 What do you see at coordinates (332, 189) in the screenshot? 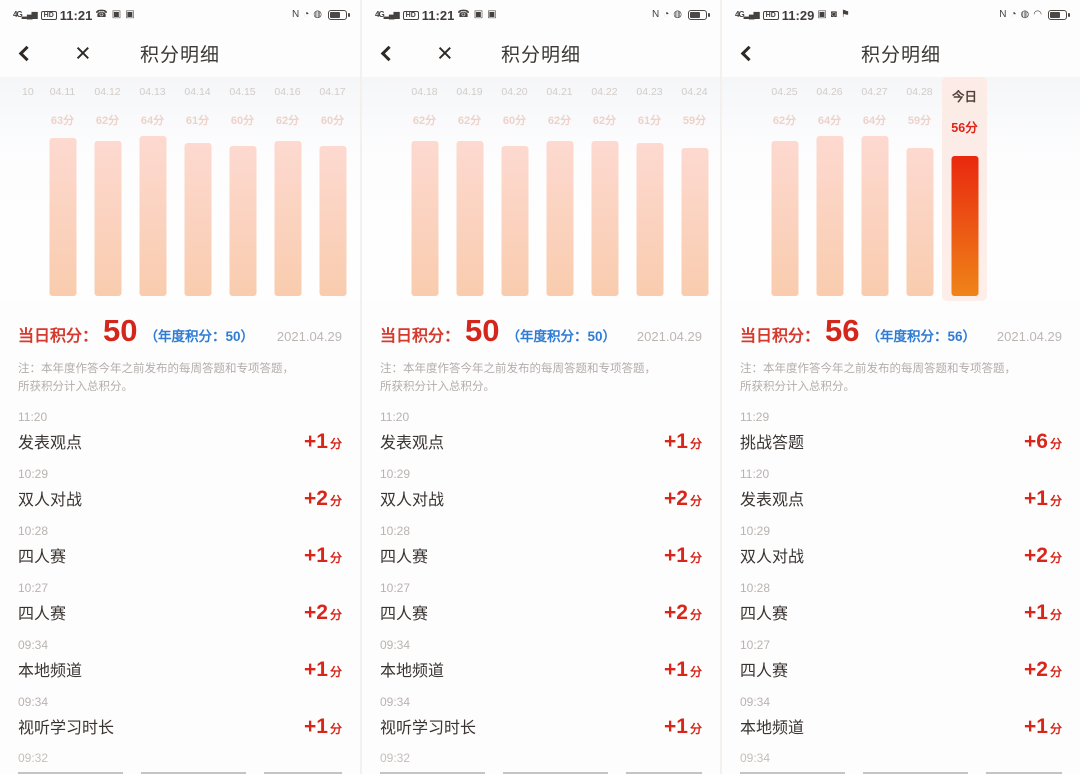
I see `chart-column: 04.17 60分` at bounding box center [332, 189].